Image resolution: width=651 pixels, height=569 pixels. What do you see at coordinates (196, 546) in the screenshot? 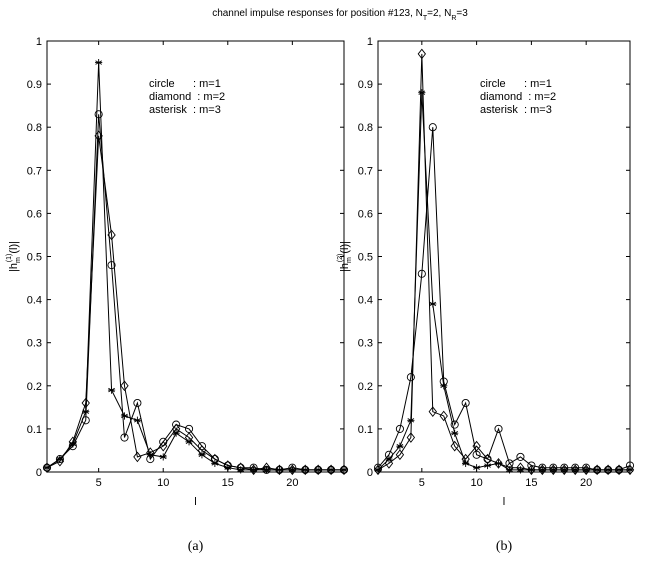
I see `panel-caption: (a)` at bounding box center [196, 546].